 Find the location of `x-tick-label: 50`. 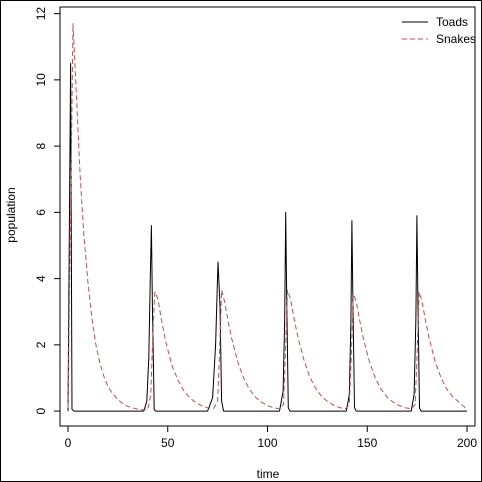

x-tick-label: 50 is located at coordinates (168, 443).